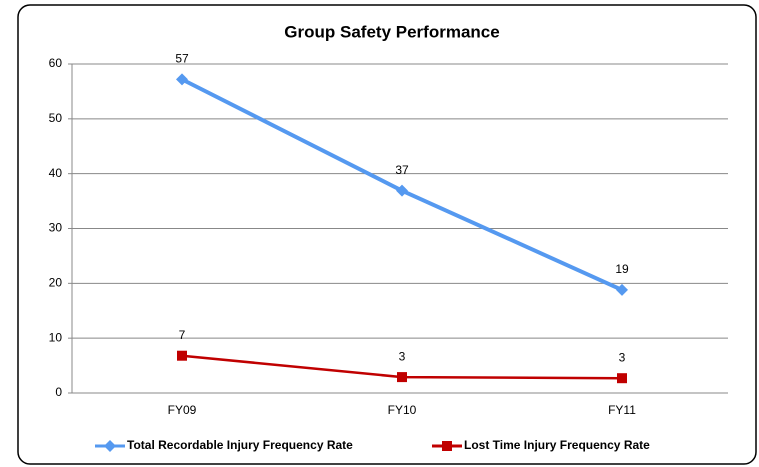  What do you see at coordinates (58, 392) in the screenshot?
I see `y-tick-label: 0` at bounding box center [58, 392].